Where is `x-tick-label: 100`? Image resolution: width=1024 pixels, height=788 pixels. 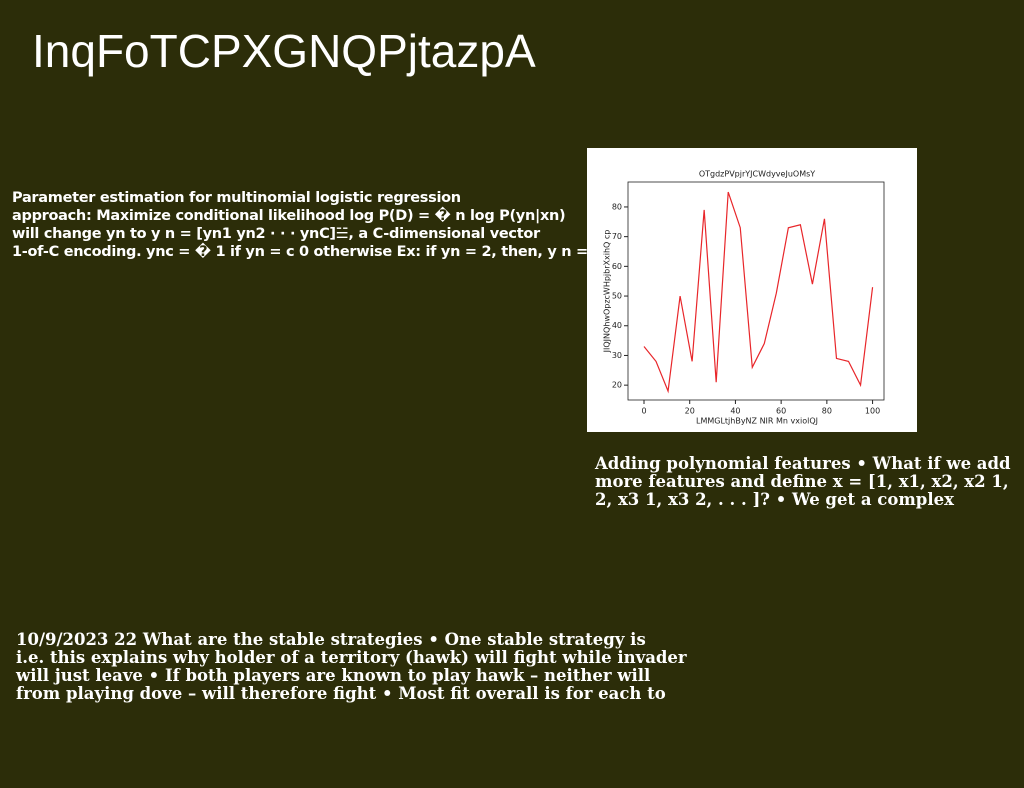 x-tick-label: 100 is located at coordinates (872, 411).